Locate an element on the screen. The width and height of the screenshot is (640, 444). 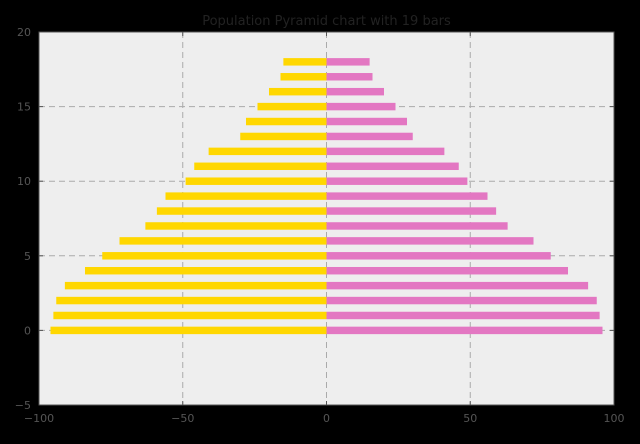
y-tick-label: 10 is located at coordinates (24, 181).